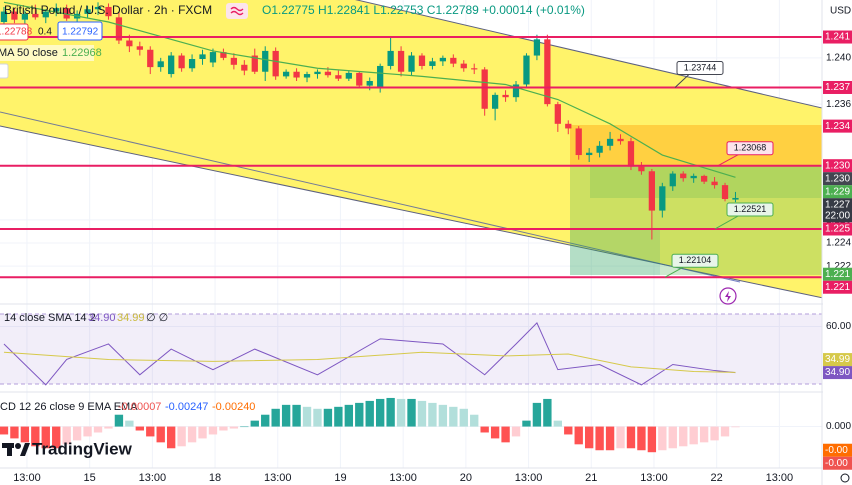 The width and height of the screenshot is (852, 485). What do you see at coordinates (82, 448) in the screenshot?
I see `brand: TradingView` at bounding box center [82, 448].